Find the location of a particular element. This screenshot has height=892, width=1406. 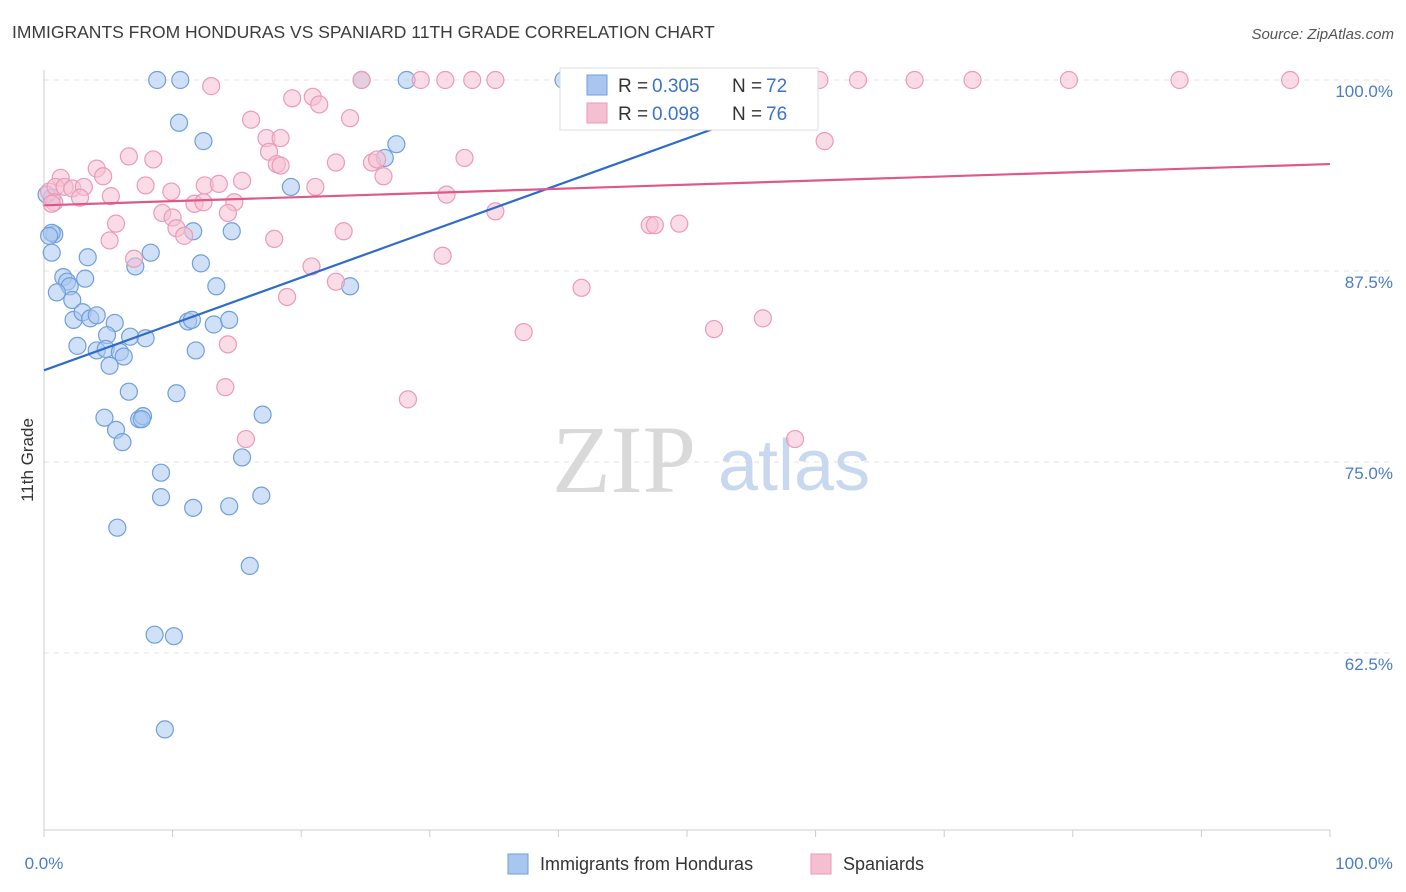

y-tick-labels: 62.5% 75.0% 87.5% 100.0% is located at coordinates (1364, 378).